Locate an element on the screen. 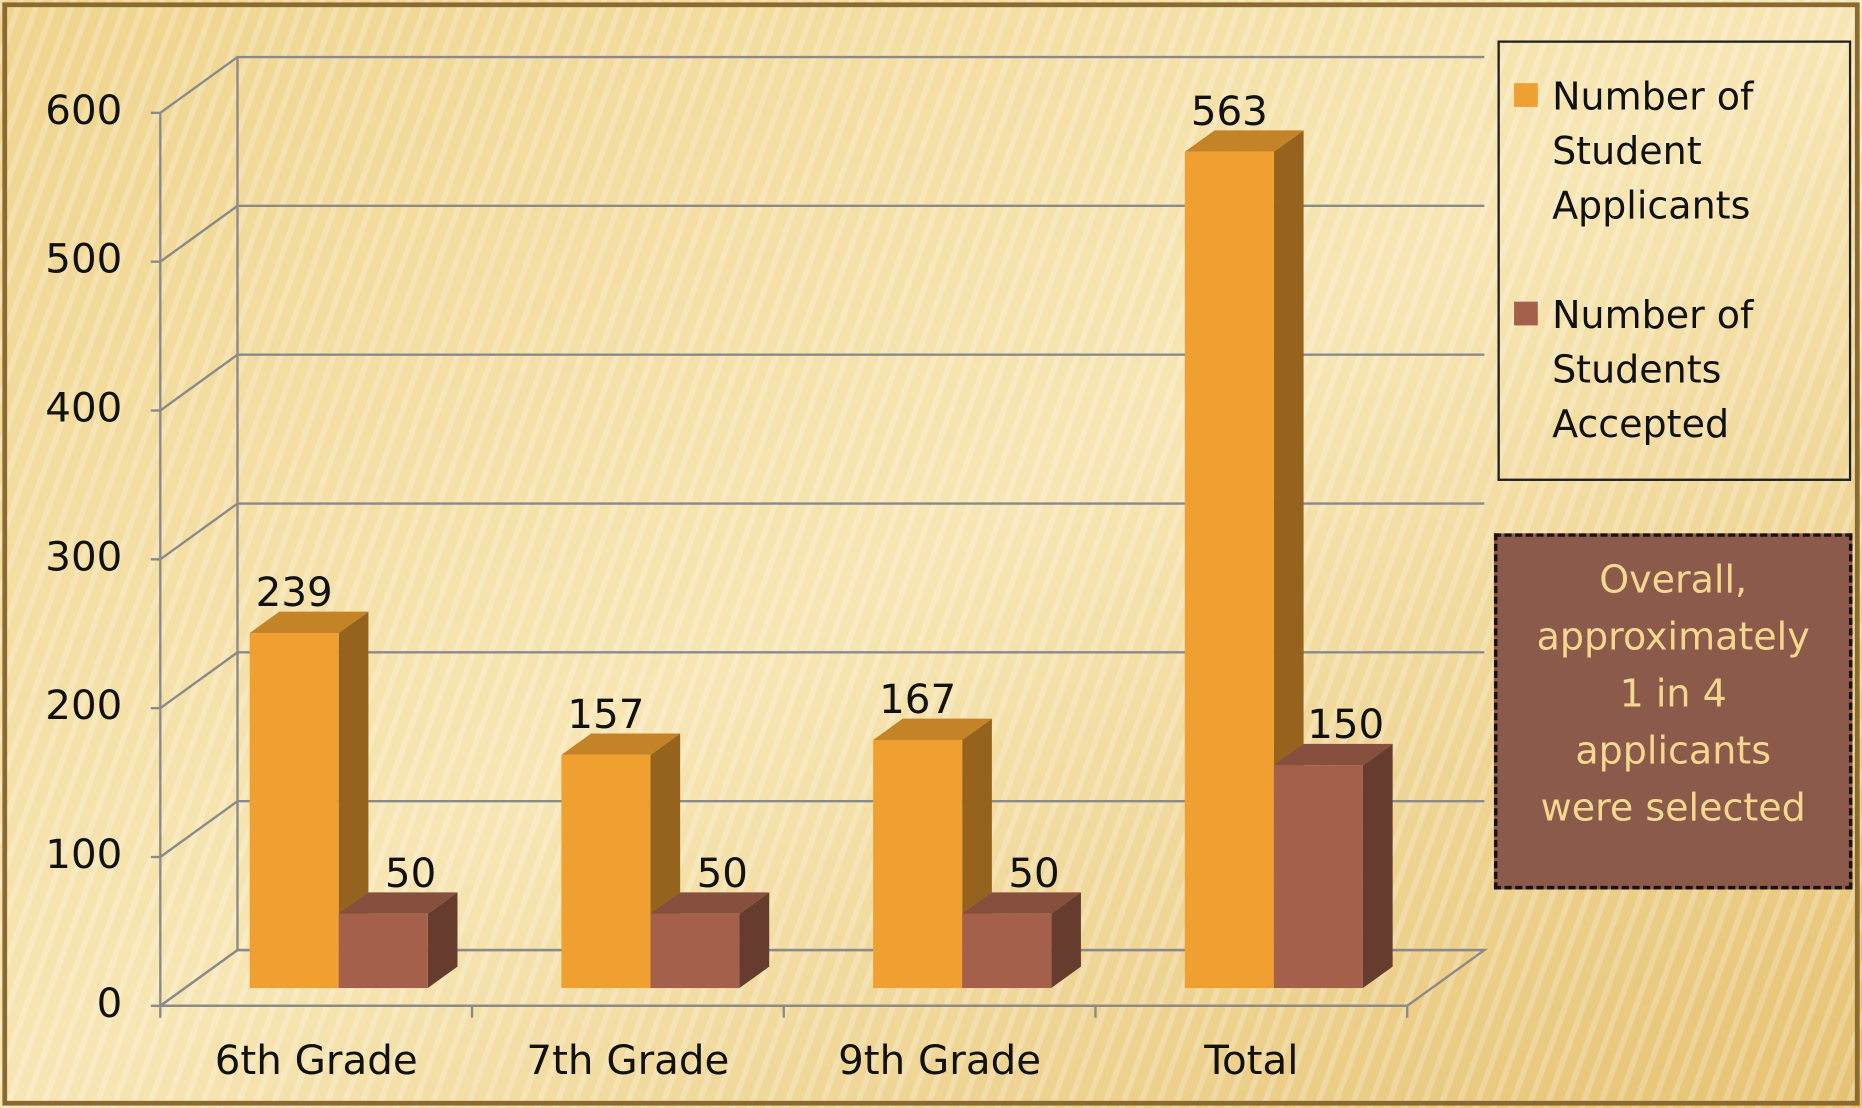 Image resolution: width=1862 pixels, height=1108 pixels. value-label: 167 is located at coordinates (917, 699).